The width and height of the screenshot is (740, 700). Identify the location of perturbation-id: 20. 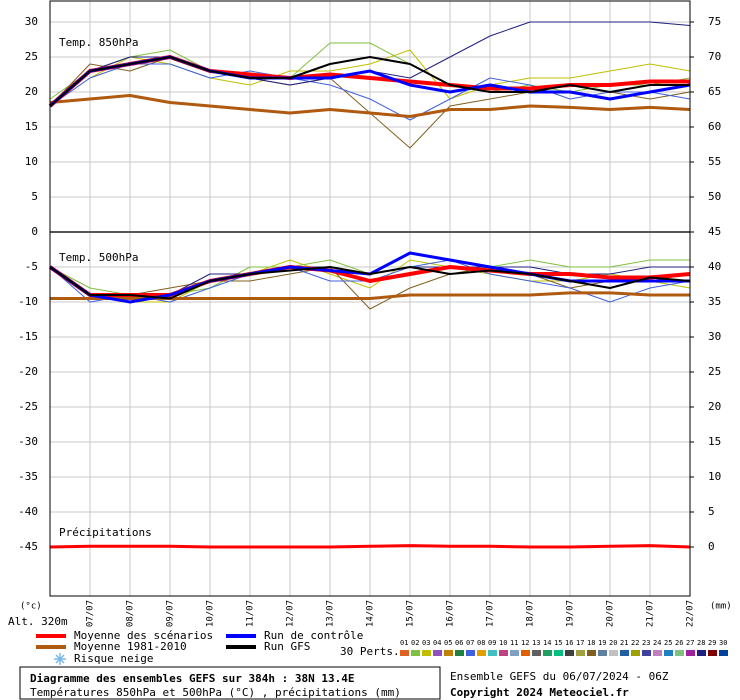
(613, 643).